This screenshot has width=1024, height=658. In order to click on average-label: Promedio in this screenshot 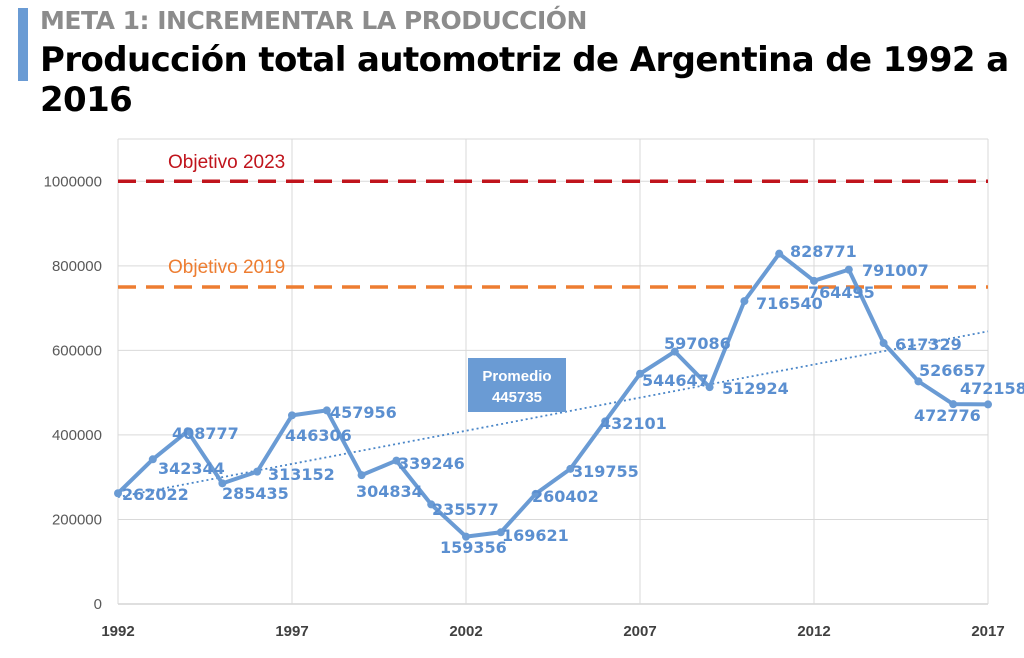, I will do `click(516, 376)`.